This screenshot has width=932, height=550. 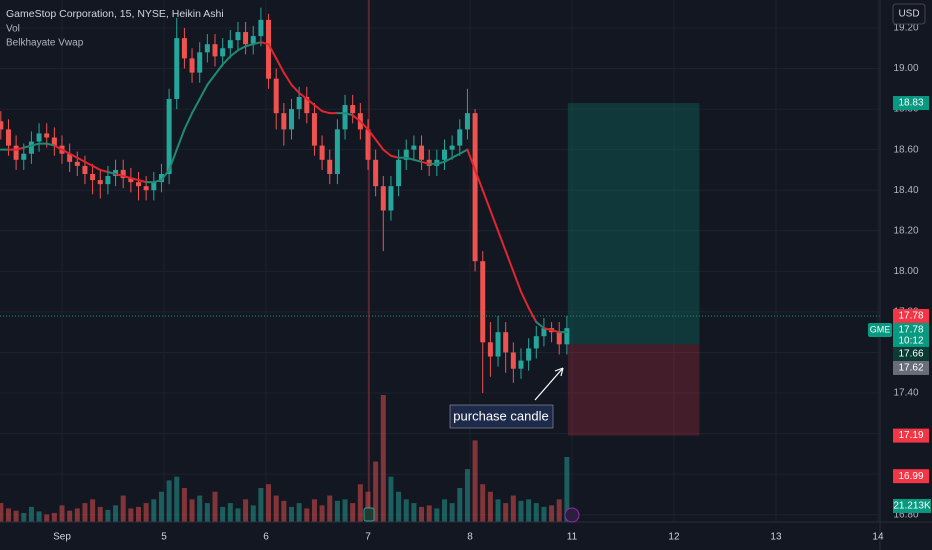 What do you see at coordinates (266, 537) in the screenshot?
I see `x-tick-label: 6` at bounding box center [266, 537].